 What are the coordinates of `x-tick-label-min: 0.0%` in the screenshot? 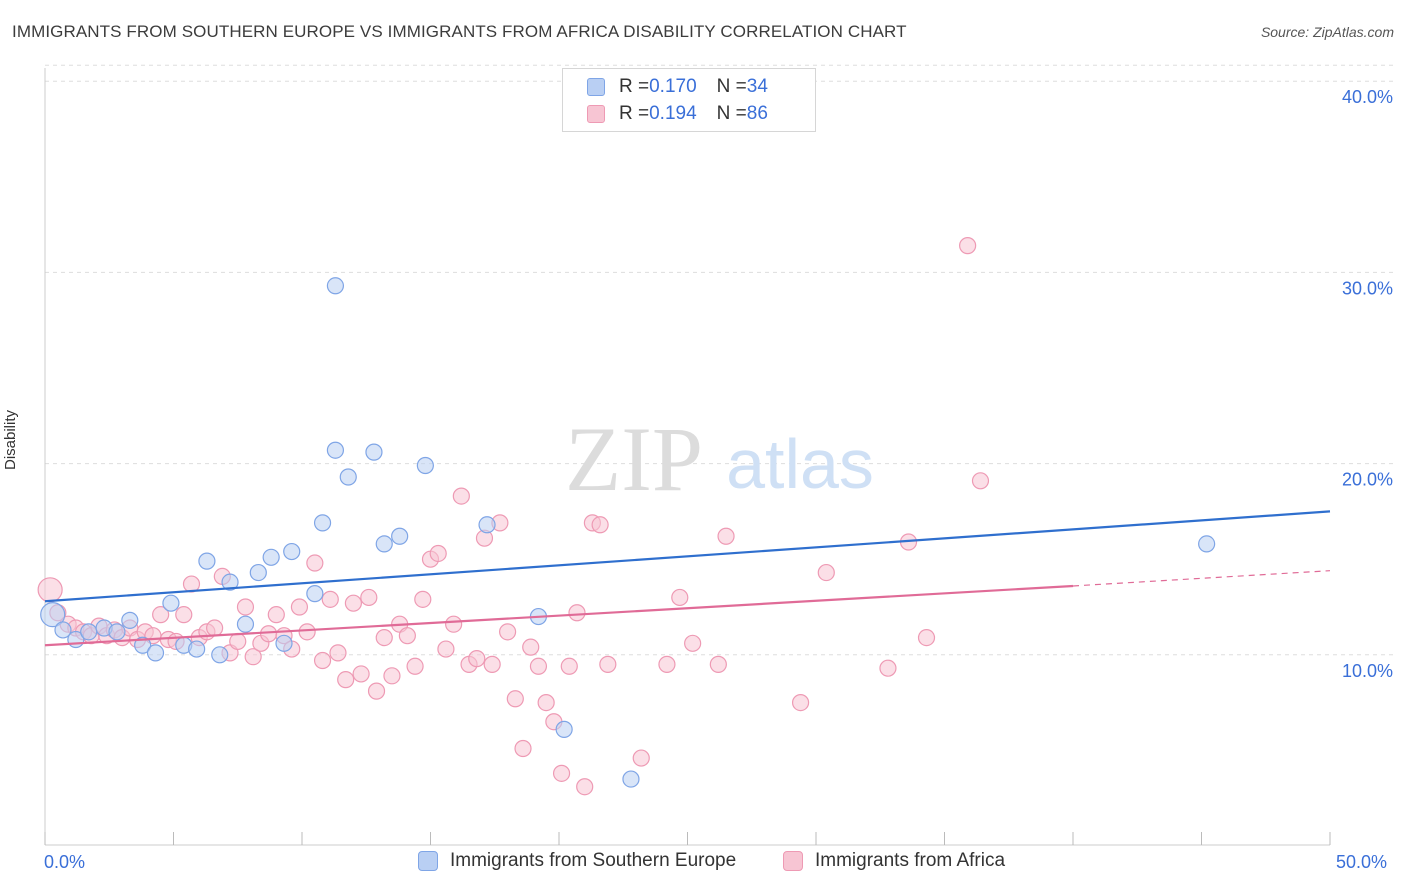 It's located at (65, 862).